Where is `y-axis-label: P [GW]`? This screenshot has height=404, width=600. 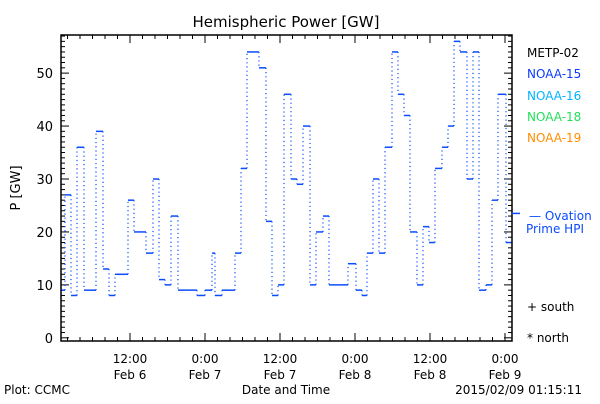
y-axis-label: P [GW] is located at coordinates (16, 187).